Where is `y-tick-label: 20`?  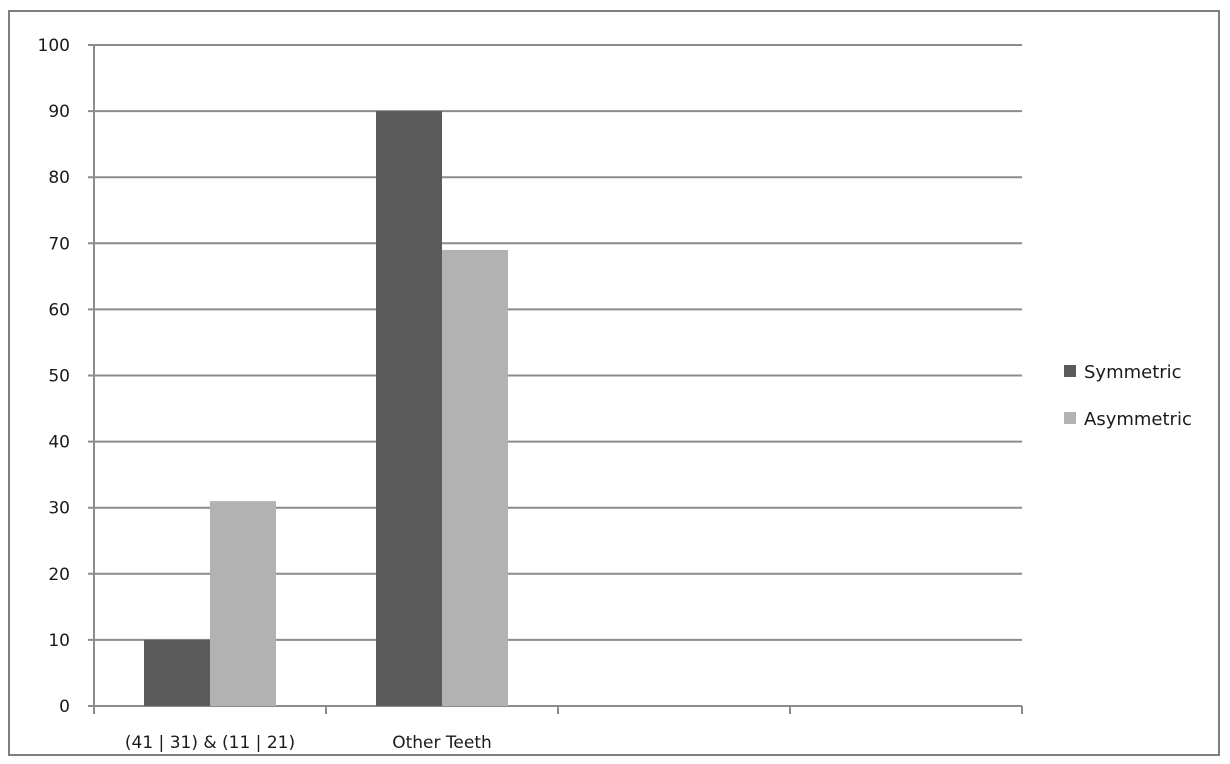 y-tick-label: 20 is located at coordinates (59, 575).